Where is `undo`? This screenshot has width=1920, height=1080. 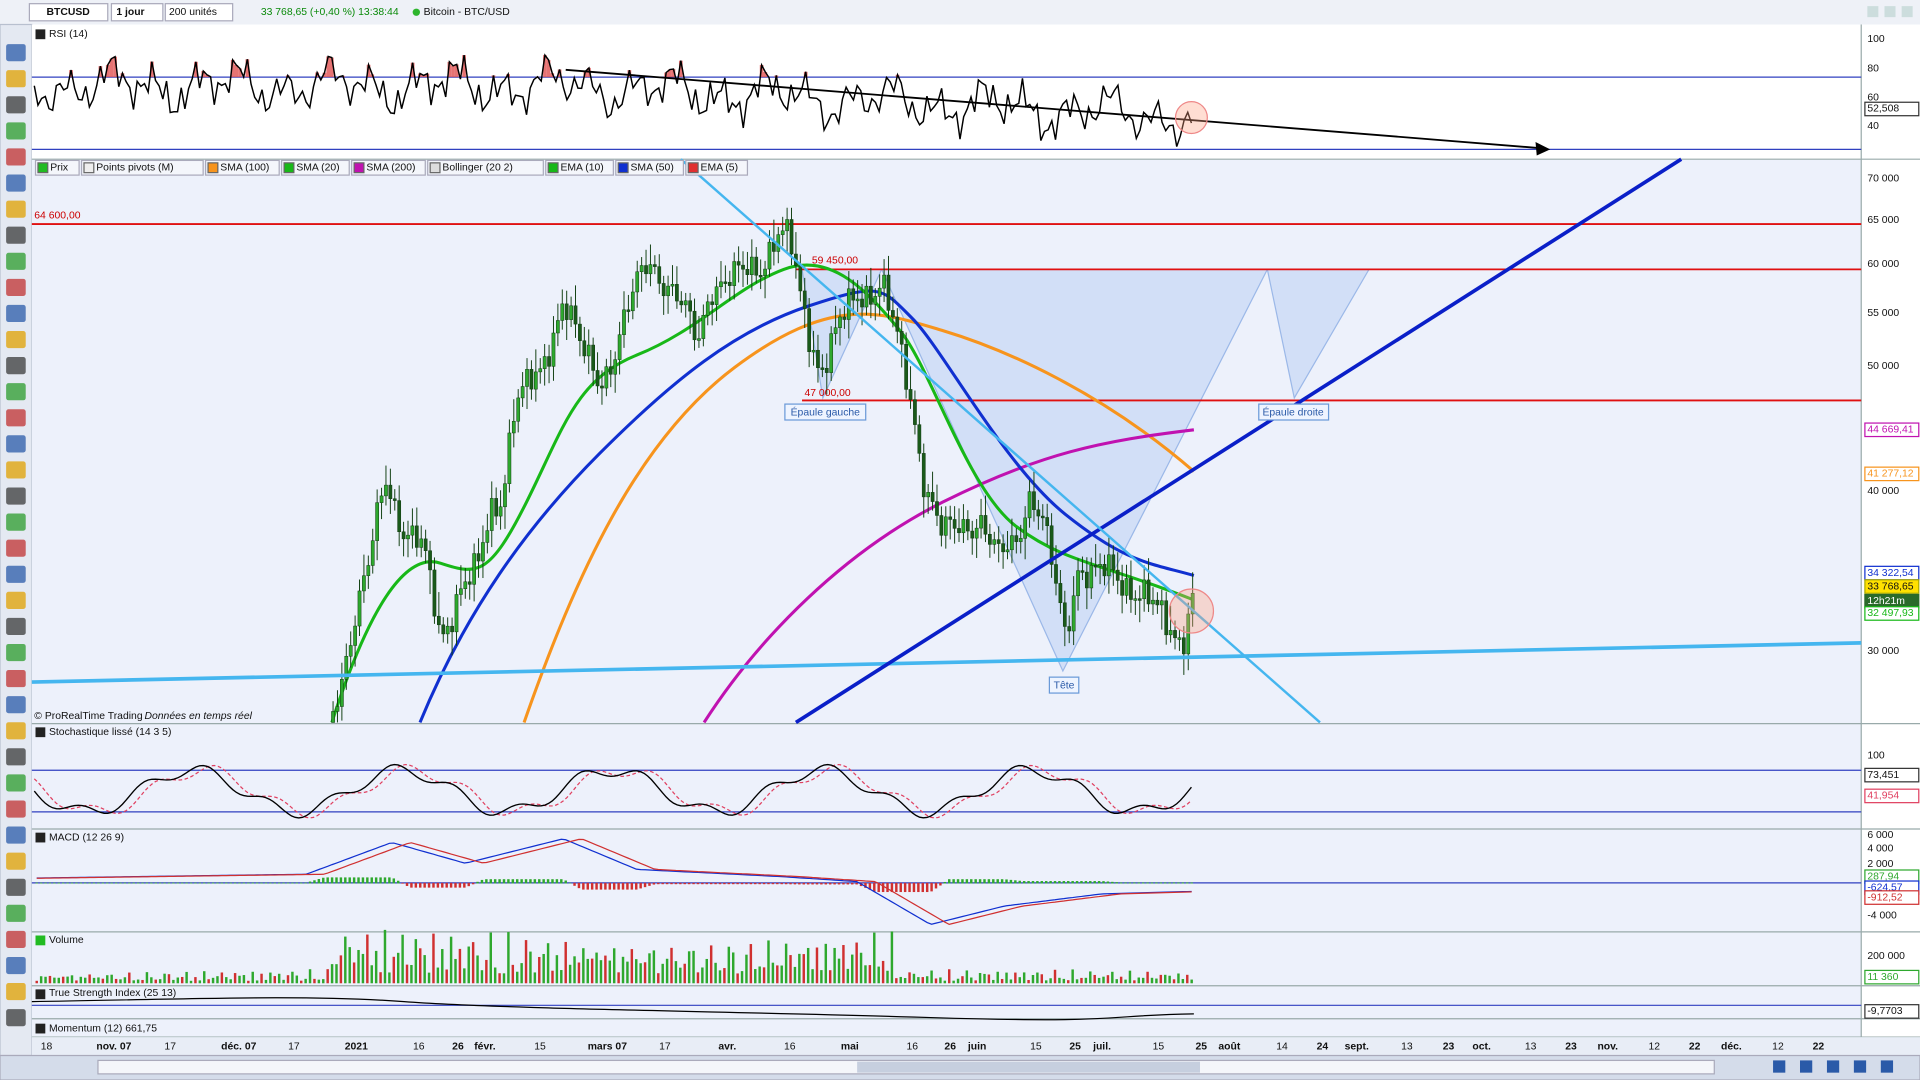
undo is located at coordinates (1779, 1066).